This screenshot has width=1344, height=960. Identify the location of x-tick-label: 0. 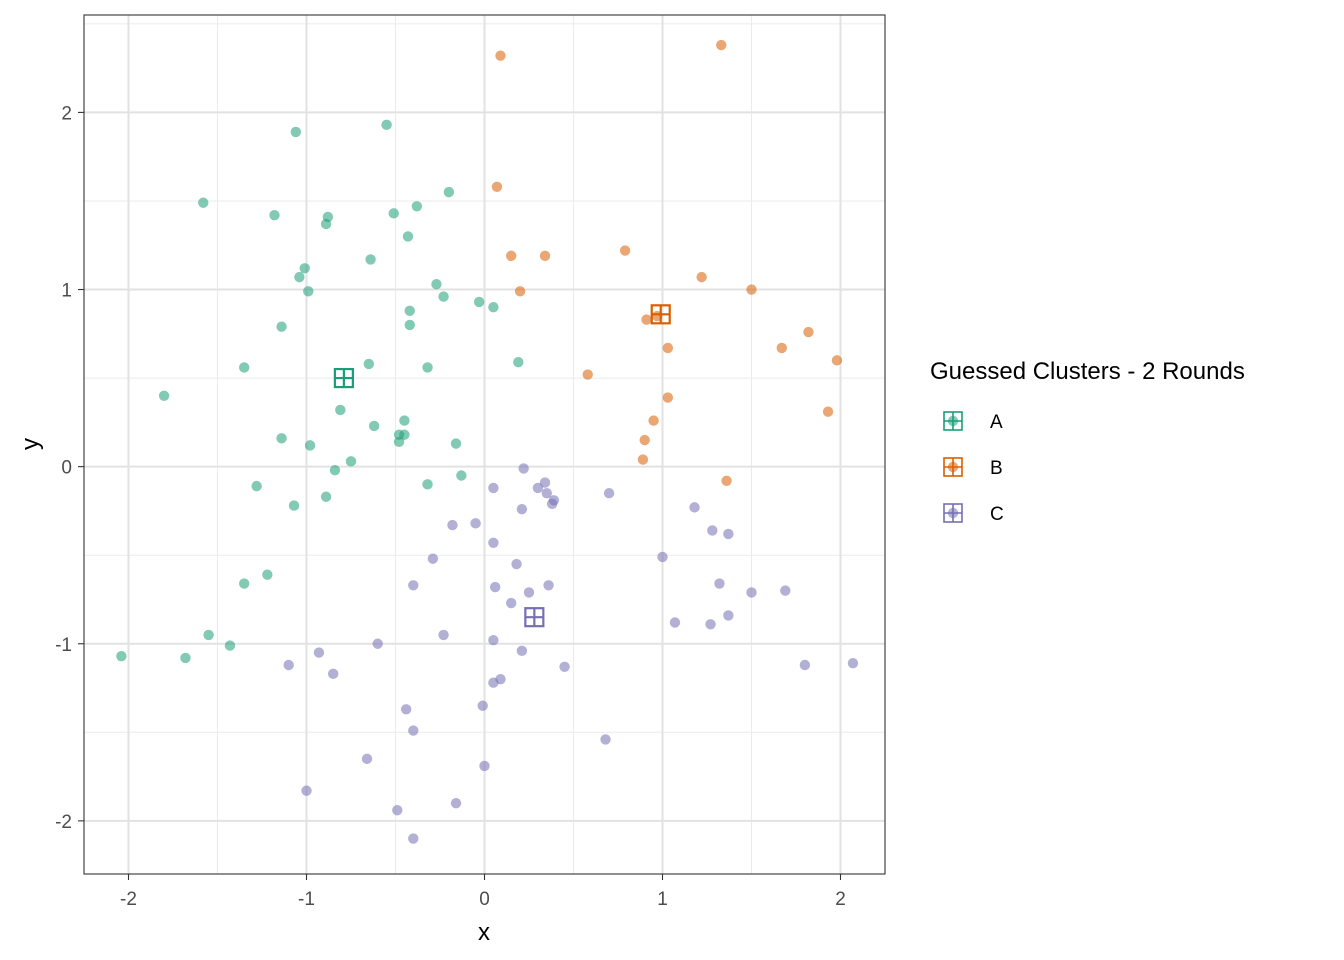
(484, 899).